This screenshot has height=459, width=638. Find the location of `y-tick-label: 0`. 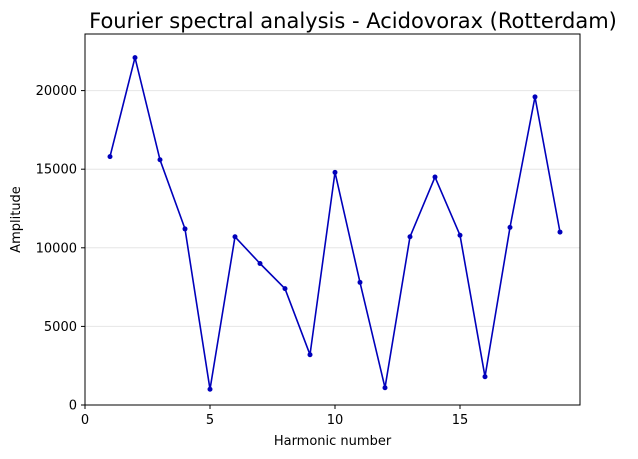

y-tick-label: 0 is located at coordinates (73, 406).